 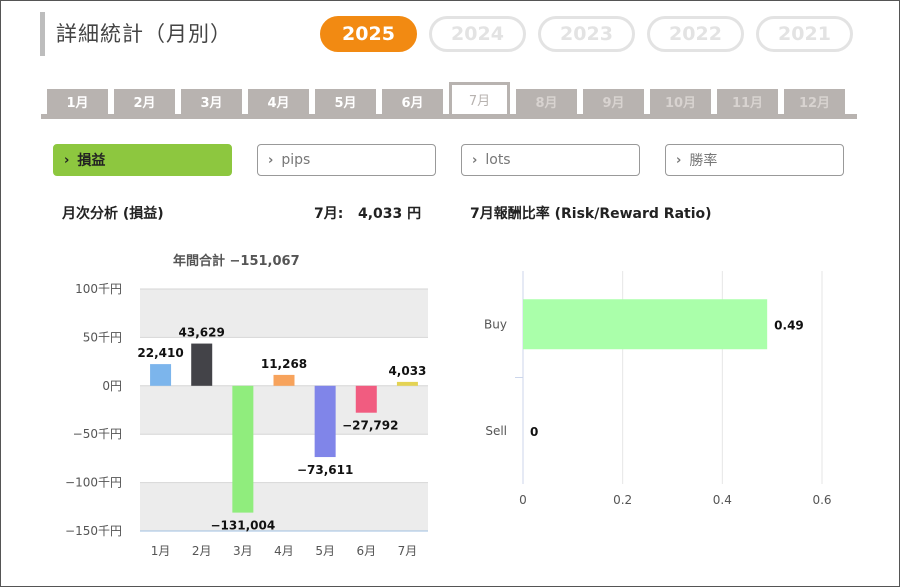 What do you see at coordinates (284, 551) in the screenshot?
I see `x-tick-label: 4月` at bounding box center [284, 551].